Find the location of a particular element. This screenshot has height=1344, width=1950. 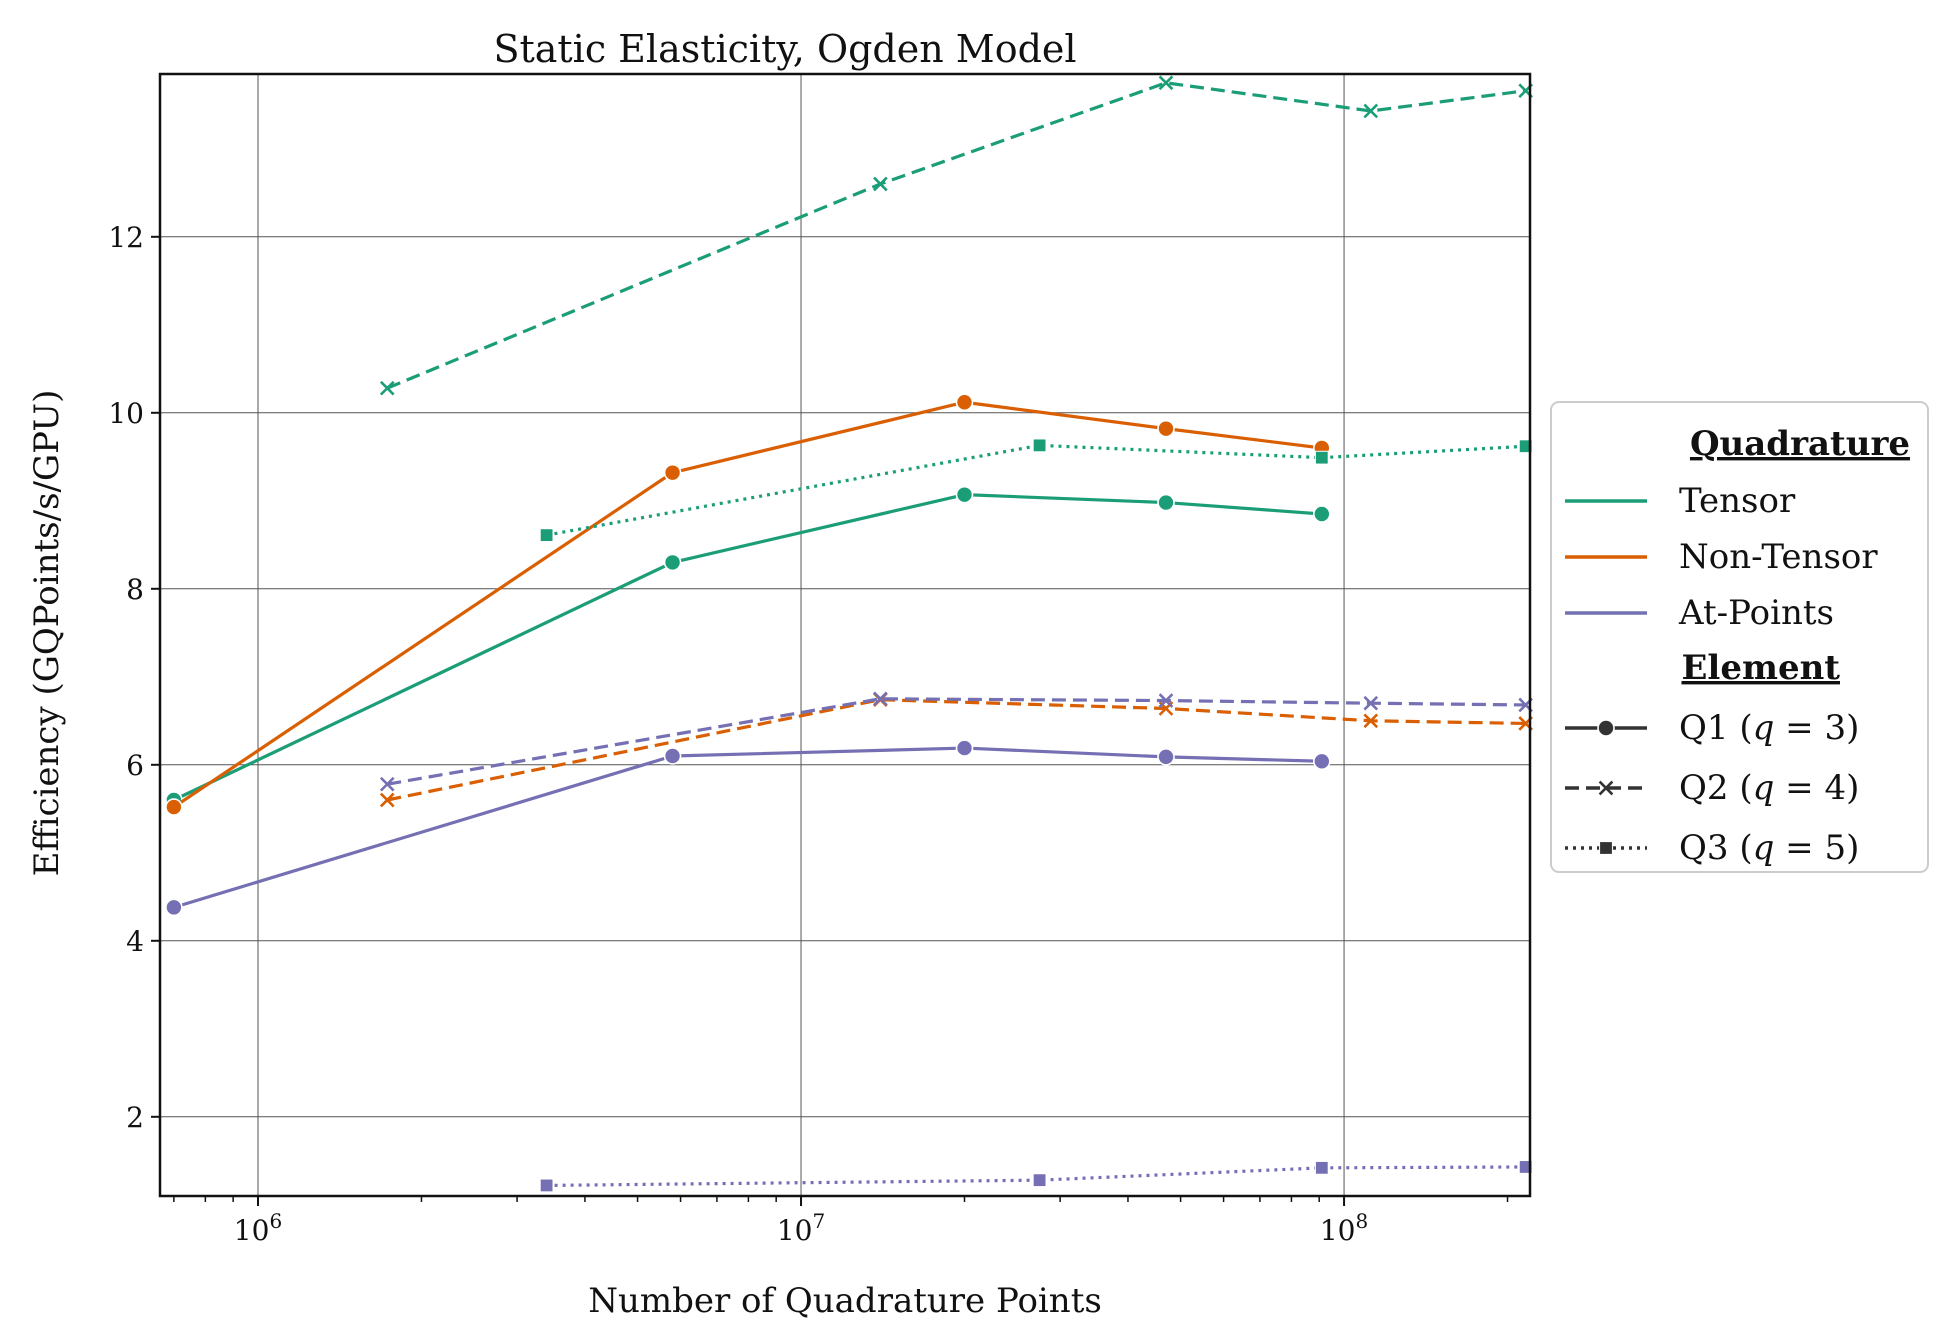

series-at-points-q2 is located at coordinates (956, 741).